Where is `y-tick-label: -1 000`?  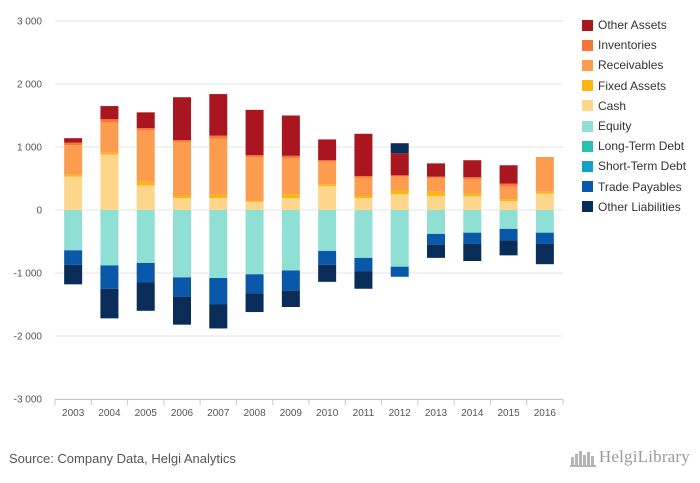 y-tick-label: -1 000 is located at coordinates (28, 274).